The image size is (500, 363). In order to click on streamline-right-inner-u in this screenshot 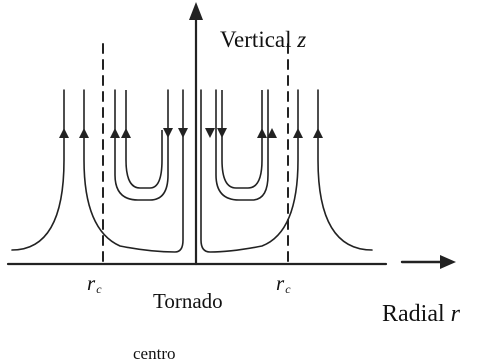, I will do `click(242, 145)`.